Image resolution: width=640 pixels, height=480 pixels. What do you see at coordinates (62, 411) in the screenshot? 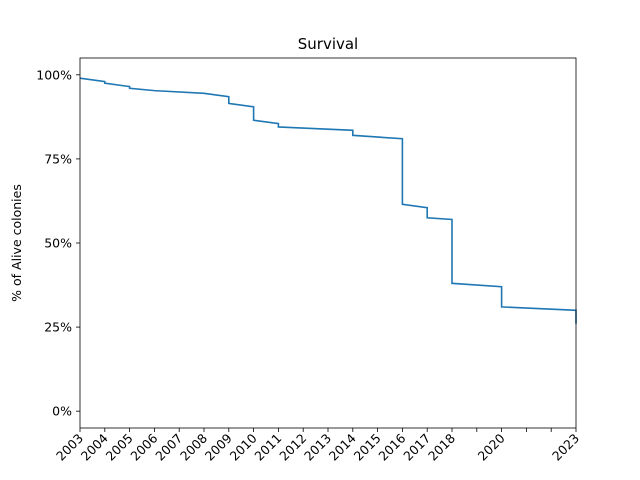
I see `y-tick-label: 0%` at bounding box center [62, 411].